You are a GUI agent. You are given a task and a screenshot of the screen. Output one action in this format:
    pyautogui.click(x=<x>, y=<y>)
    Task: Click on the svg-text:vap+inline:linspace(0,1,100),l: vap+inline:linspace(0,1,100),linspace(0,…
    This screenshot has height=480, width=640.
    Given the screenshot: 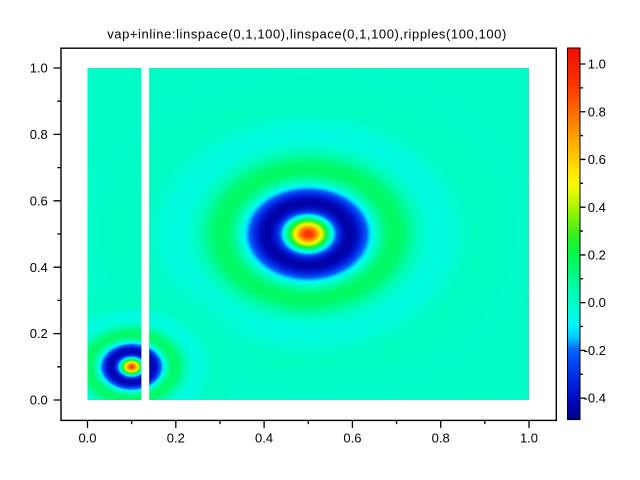 What is the action you would take?
    pyautogui.click(x=307, y=34)
    